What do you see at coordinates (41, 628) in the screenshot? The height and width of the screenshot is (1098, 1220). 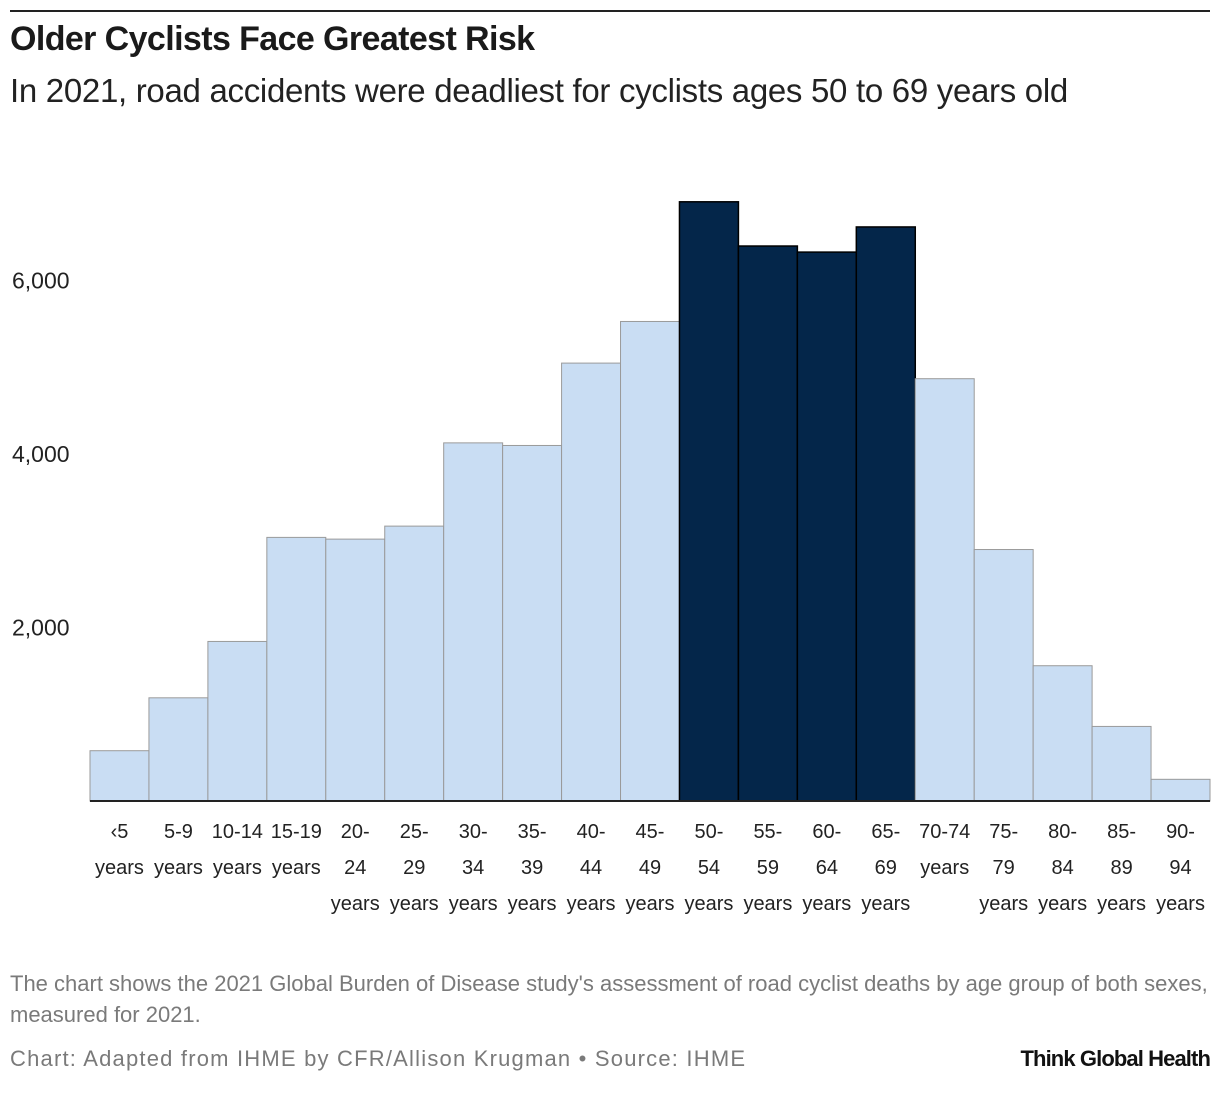 I see `y-tick-label: 2,000` at bounding box center [41, 628].